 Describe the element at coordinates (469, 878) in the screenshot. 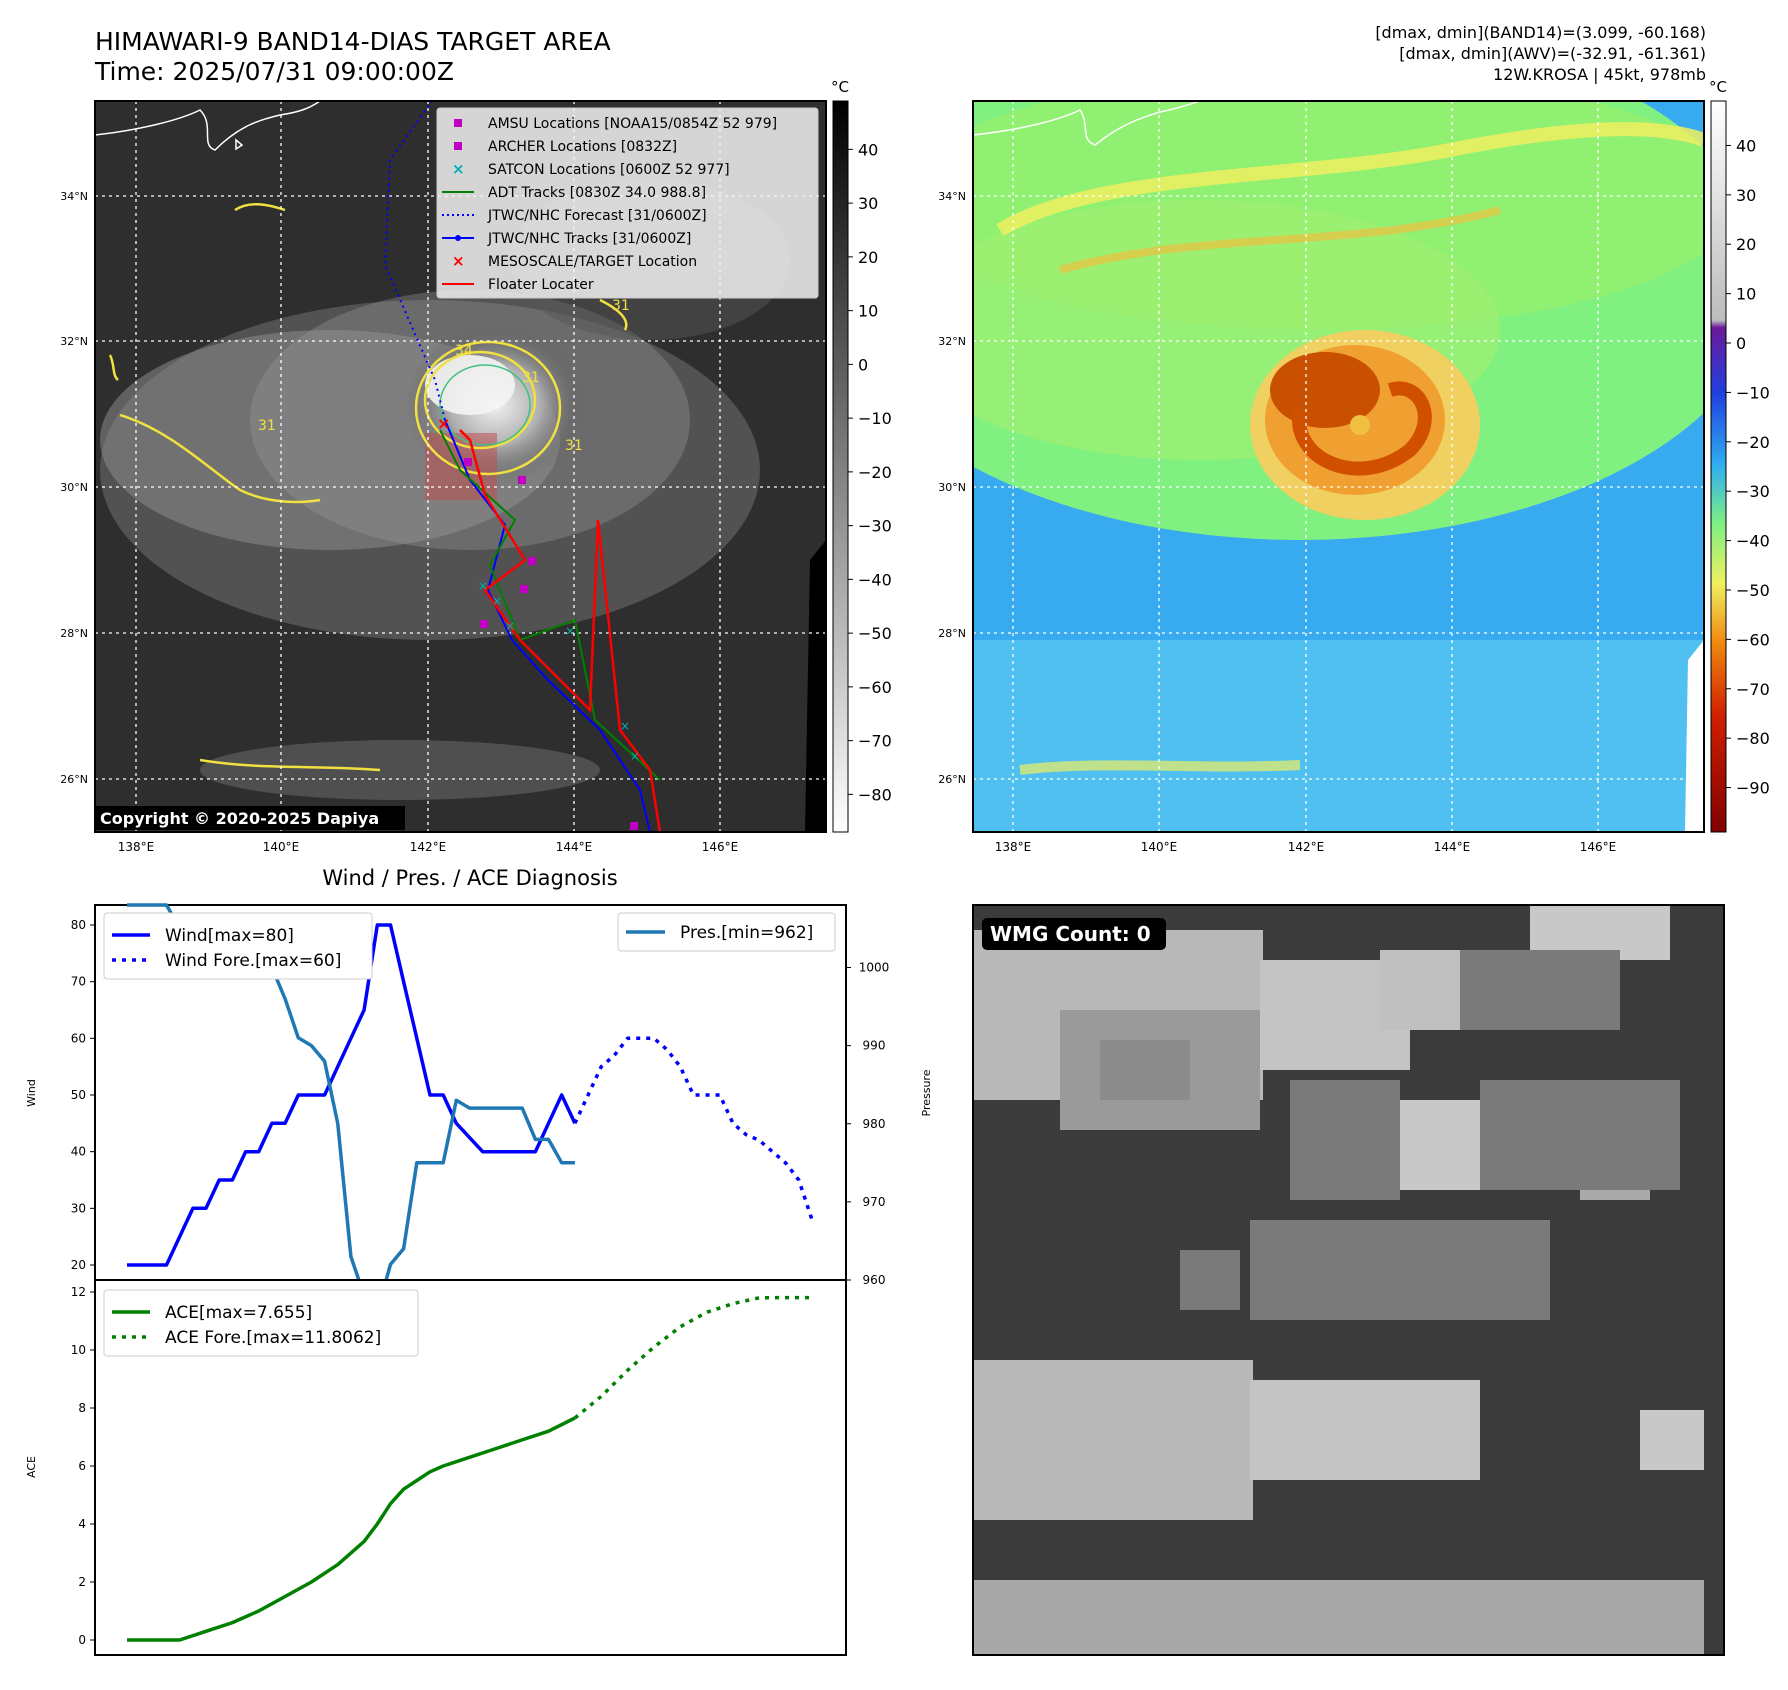

I see `diagnosis-title: Wind / Pres. / ACE Diagnosis` at that location.